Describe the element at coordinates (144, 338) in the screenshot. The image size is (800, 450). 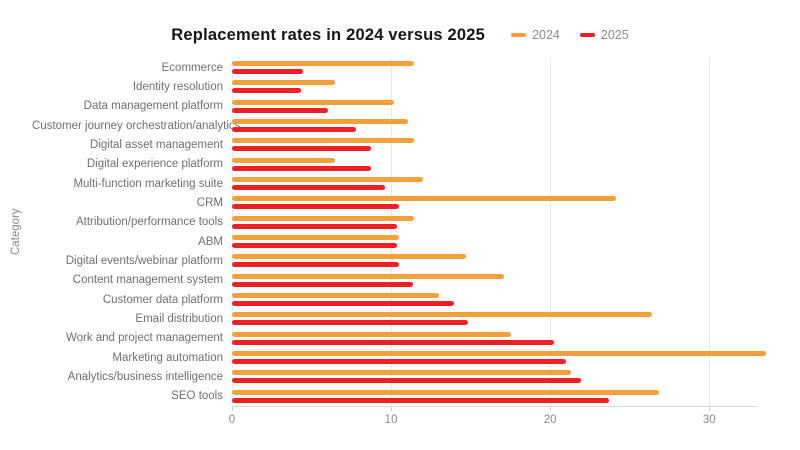
I see `category-label: Work and project management` at that location.